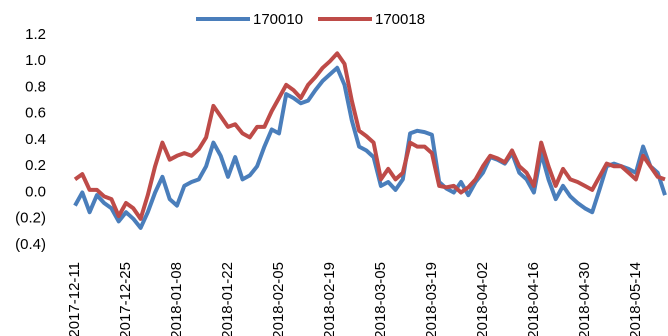 The width and height of the screenshot is (668, 336). Describe the element at coordinates (30, 218) in the screenshot. I see `y-tick-label: (0.2)` at that location.